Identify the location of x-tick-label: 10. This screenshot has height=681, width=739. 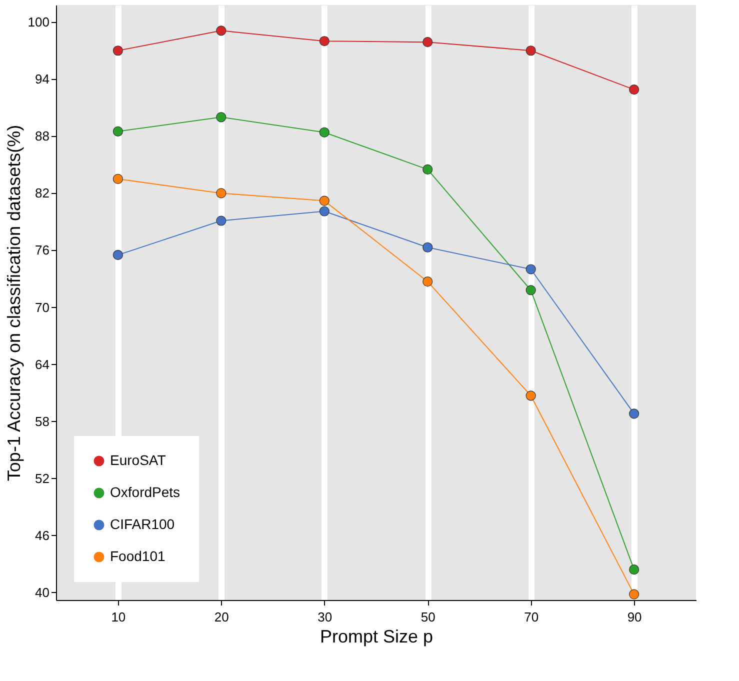
(118, 617).